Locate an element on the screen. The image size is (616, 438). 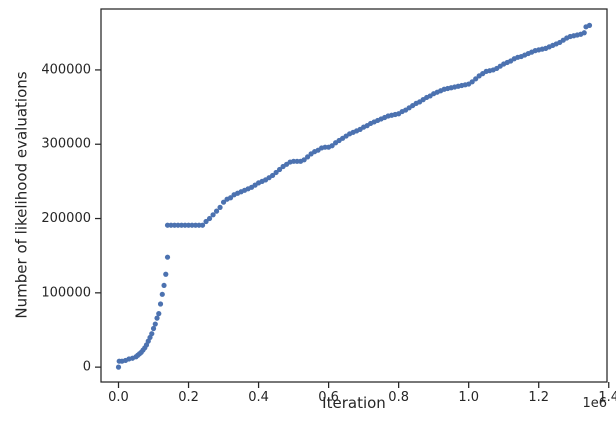
x-axis-ticks: 0.0 0.2 0.4 0.6 0.8 1.0 1.2 1.4 is located at coordinates (362, 393).